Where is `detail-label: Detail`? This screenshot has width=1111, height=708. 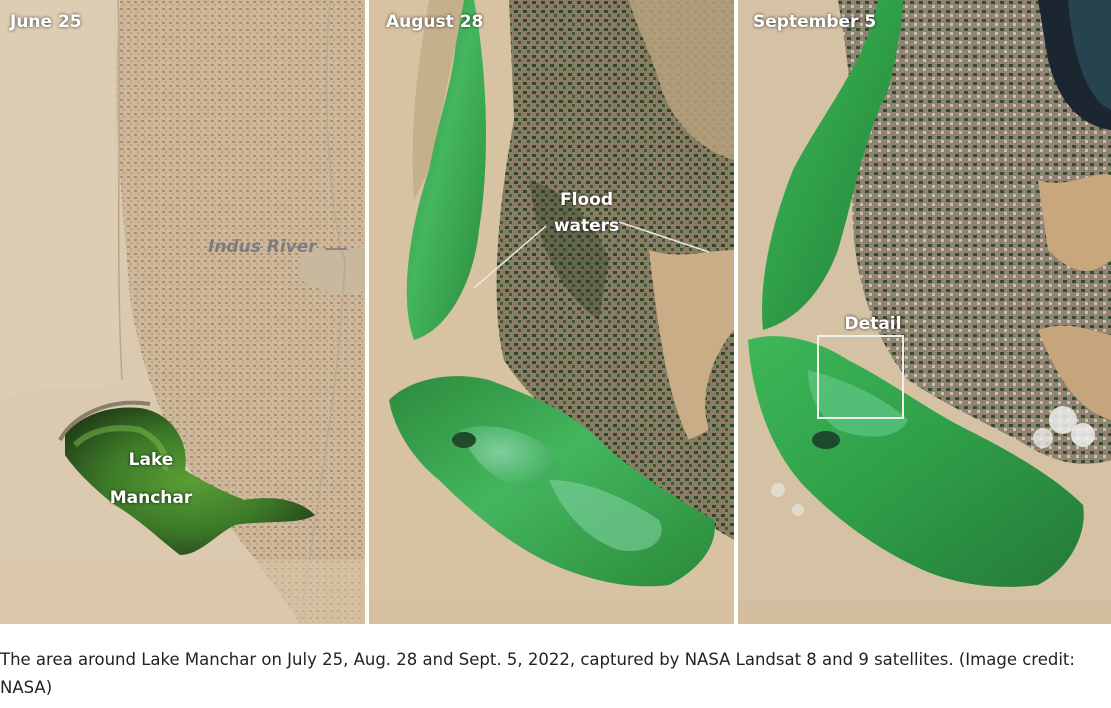 detail-label: Detail is located at coordinates (873, 324).